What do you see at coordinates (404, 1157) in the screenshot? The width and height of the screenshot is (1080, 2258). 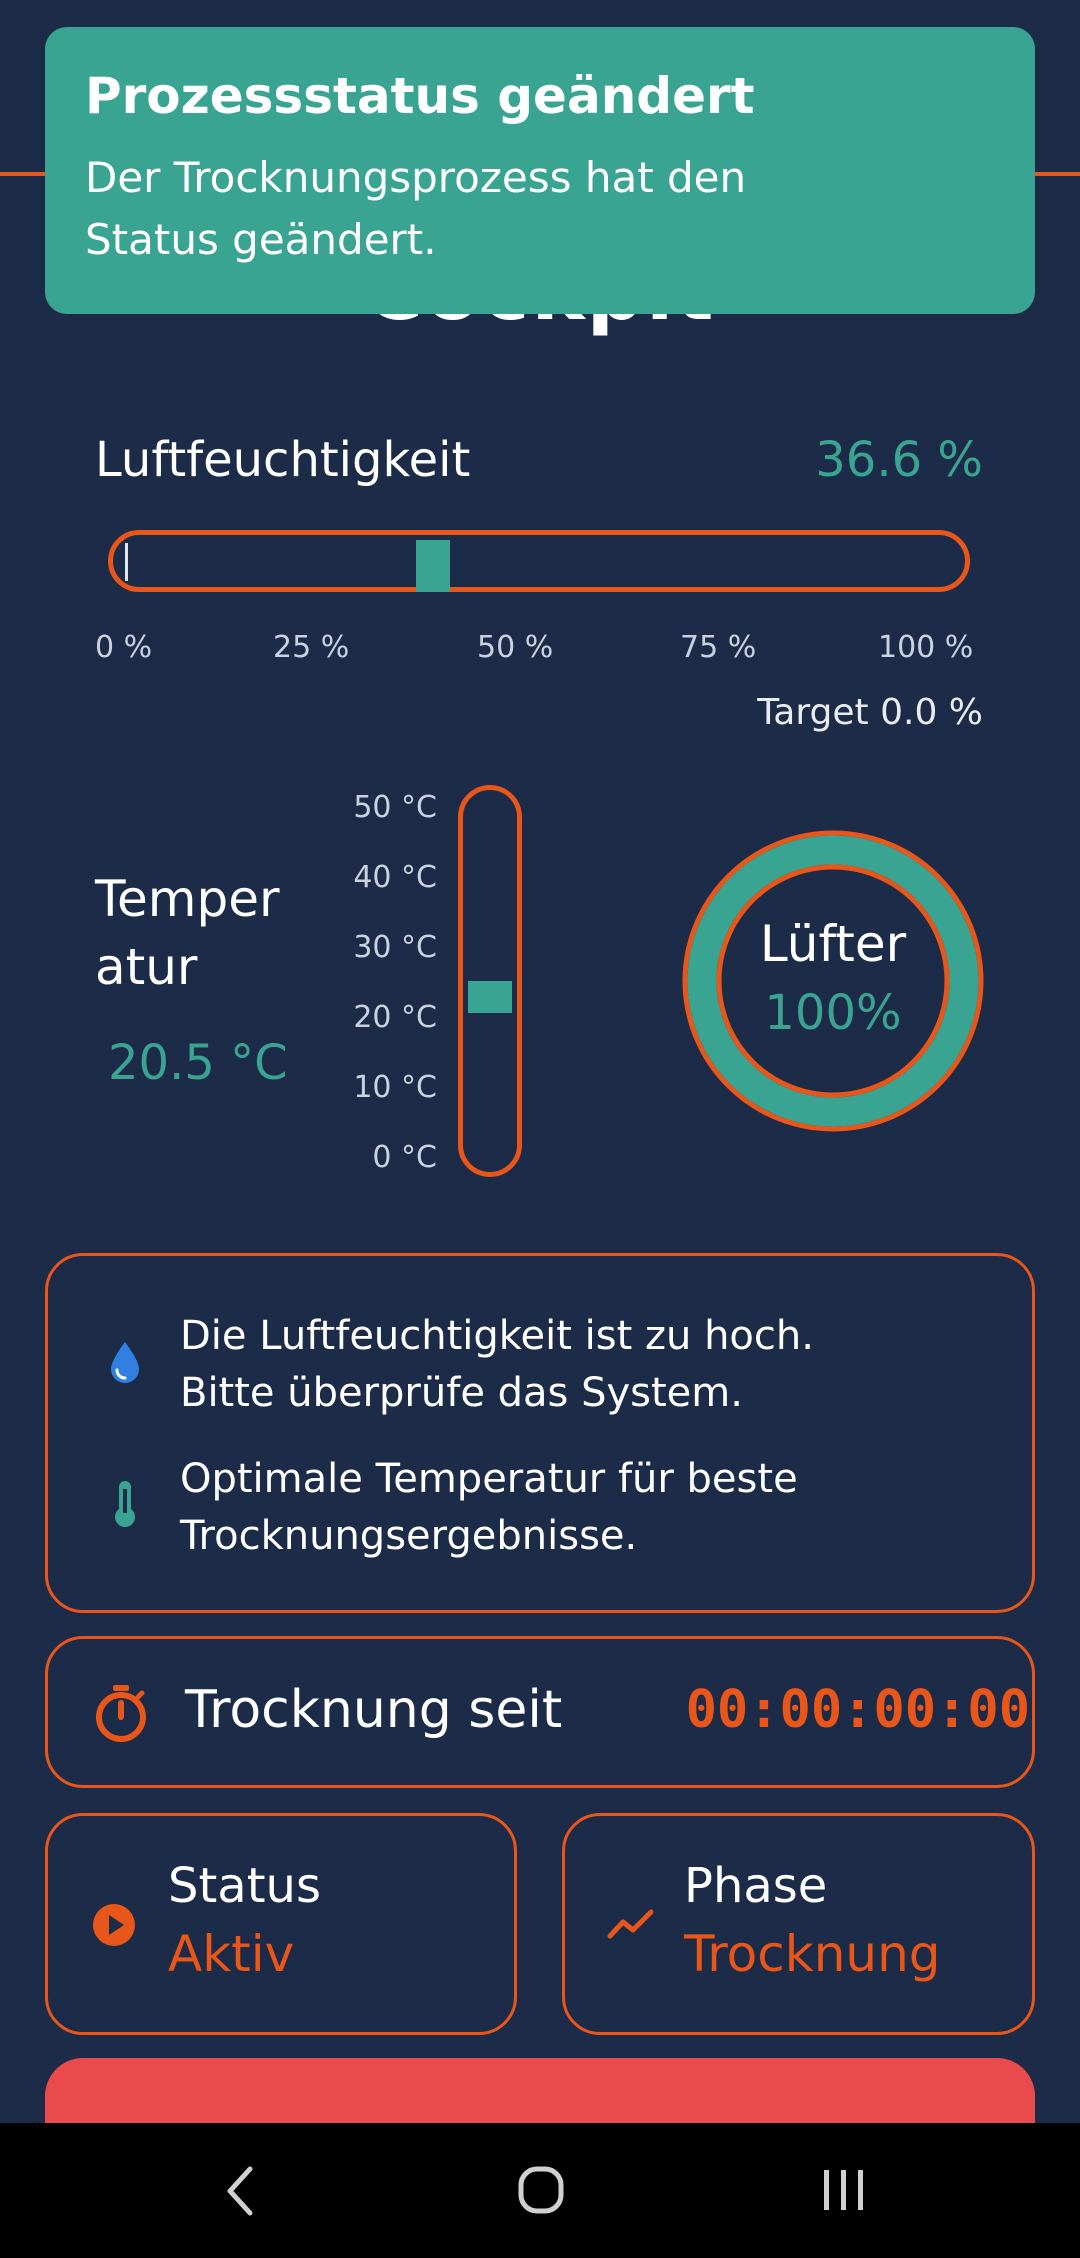 I see `temperature-tick: 0 °C` at bounding box center [404, 1157].